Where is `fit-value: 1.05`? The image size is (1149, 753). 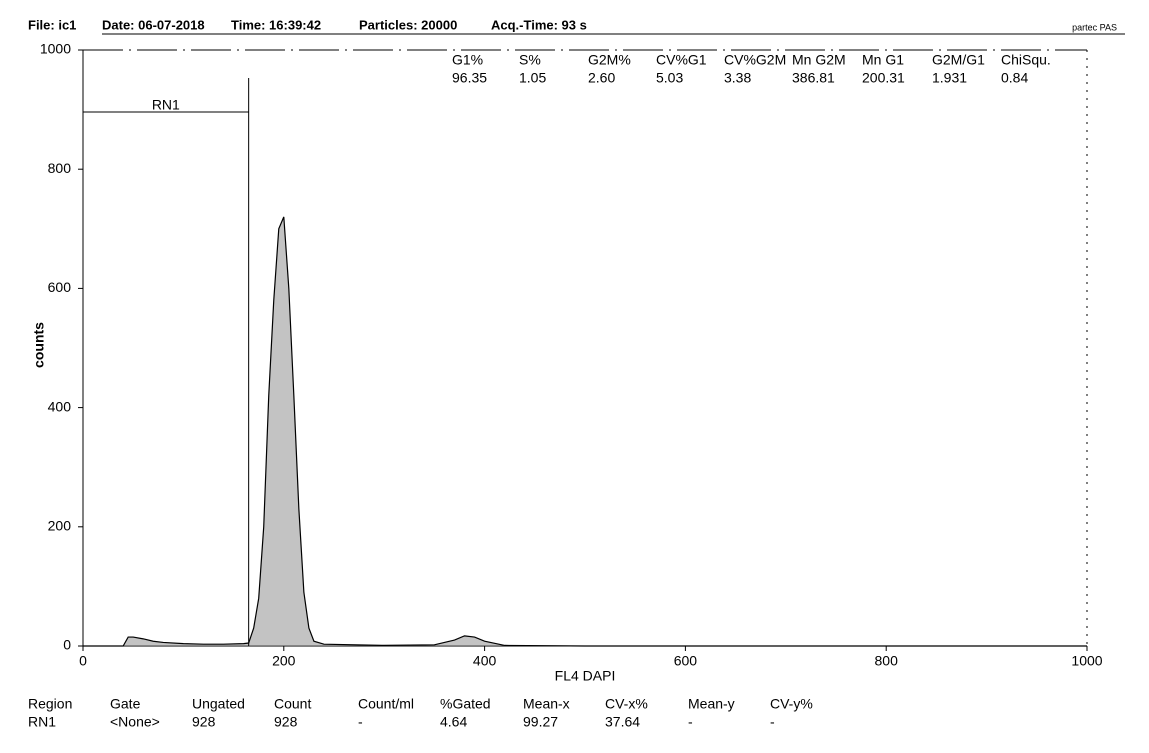 fit-value: 1.05 is located at coordinates (532, 78).